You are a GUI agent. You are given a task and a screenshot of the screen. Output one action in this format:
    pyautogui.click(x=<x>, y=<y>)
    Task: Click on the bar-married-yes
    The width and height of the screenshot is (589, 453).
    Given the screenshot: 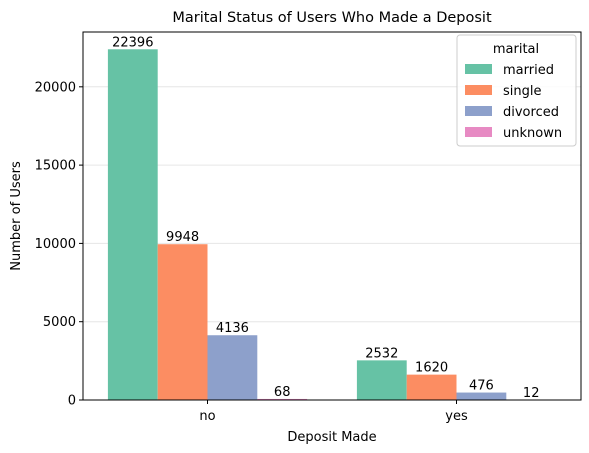 What is the action you would take?
    pyautogui.click(x=381, y=380)
    